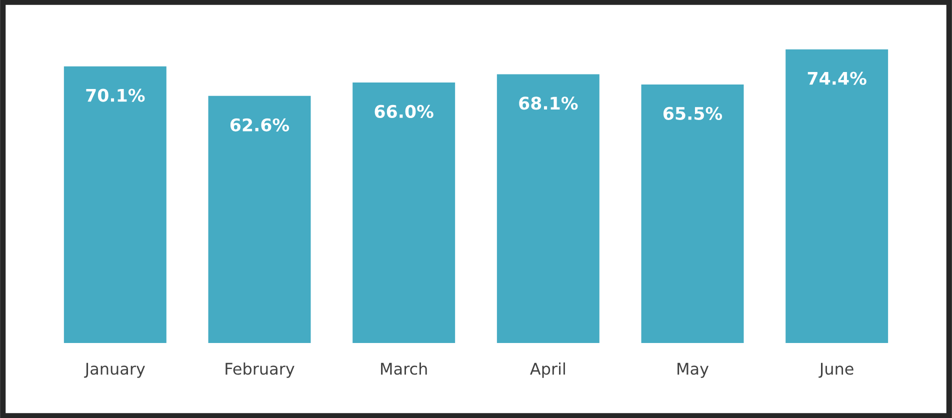 The width and height of the screenshot is (952, 418). Describe the element at coordinates (260, 370) in the screenshot. I see `x-tick-label: February` at that location.